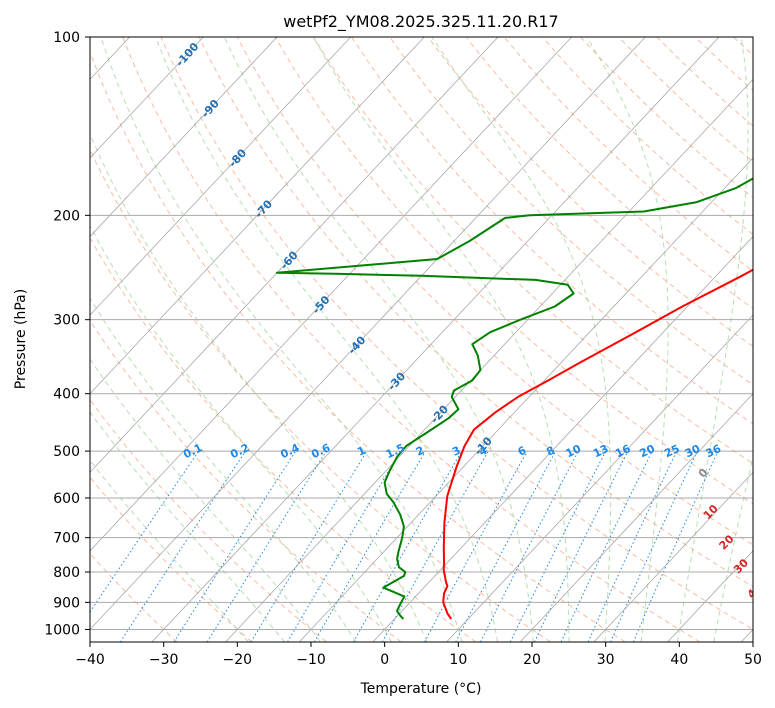 Image resolution: width=775 pixels, height=708 pixels. Describe the element at coordinates (418, 655) in the screenshot. I see `x-axis: −40 −30 −20 −10 0 10 20 30 40 50` at that location.